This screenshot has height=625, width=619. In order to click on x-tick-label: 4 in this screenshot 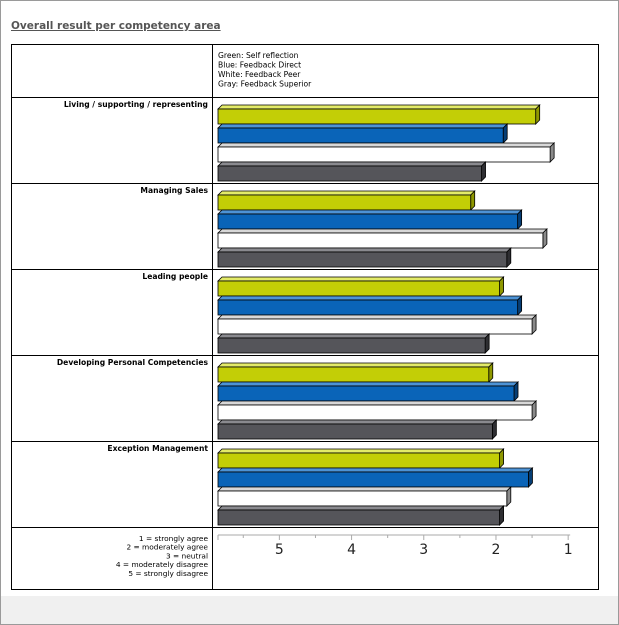, I will do `click(351, 550)`.